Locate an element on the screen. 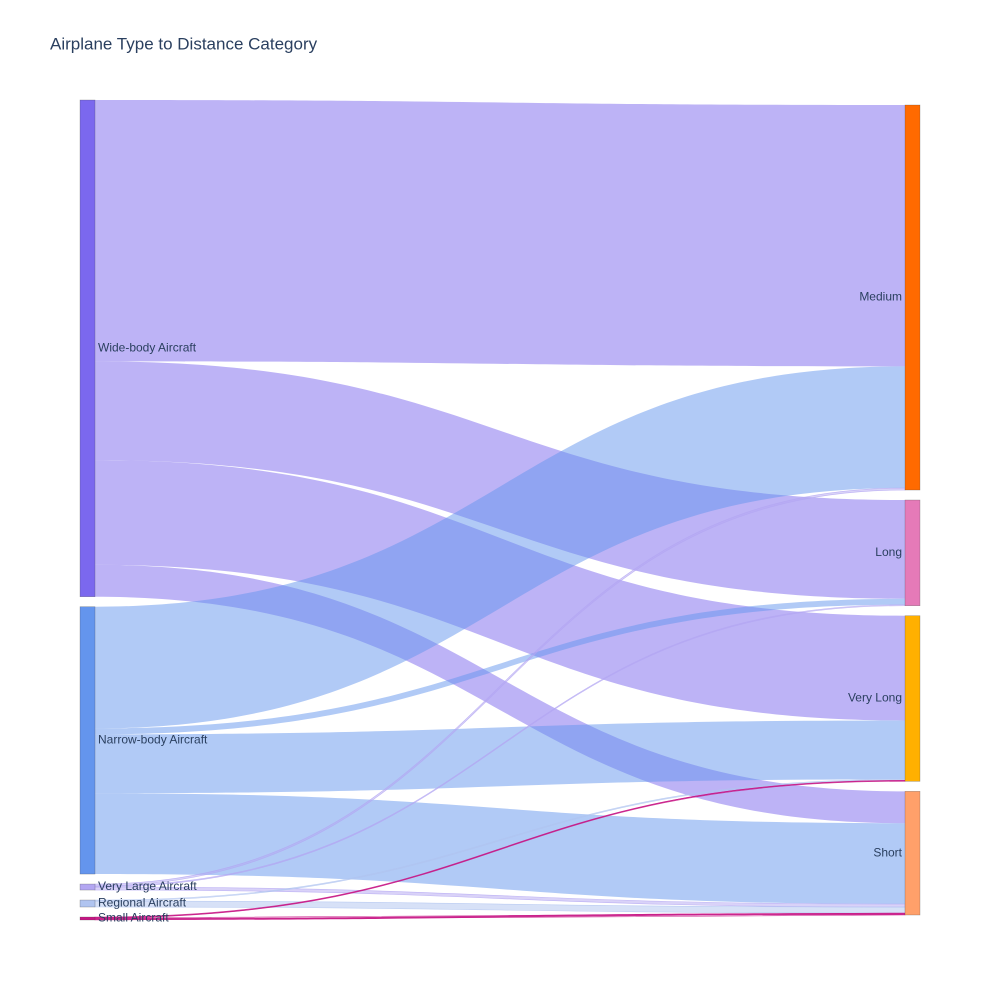 Image resolution: width=1000 pixels, height=1000 pixels. node-label: Short is located at coordinates (887, 852).